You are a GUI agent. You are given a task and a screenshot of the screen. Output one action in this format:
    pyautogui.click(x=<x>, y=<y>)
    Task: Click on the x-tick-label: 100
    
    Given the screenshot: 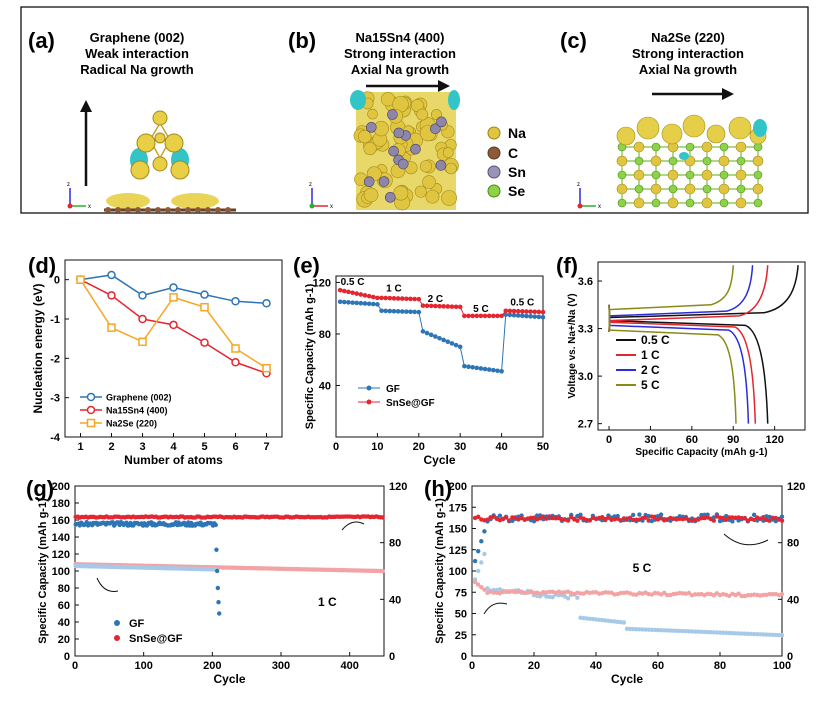 What is the action you would take?
    pyautogui.click(x=782, y=666)
    